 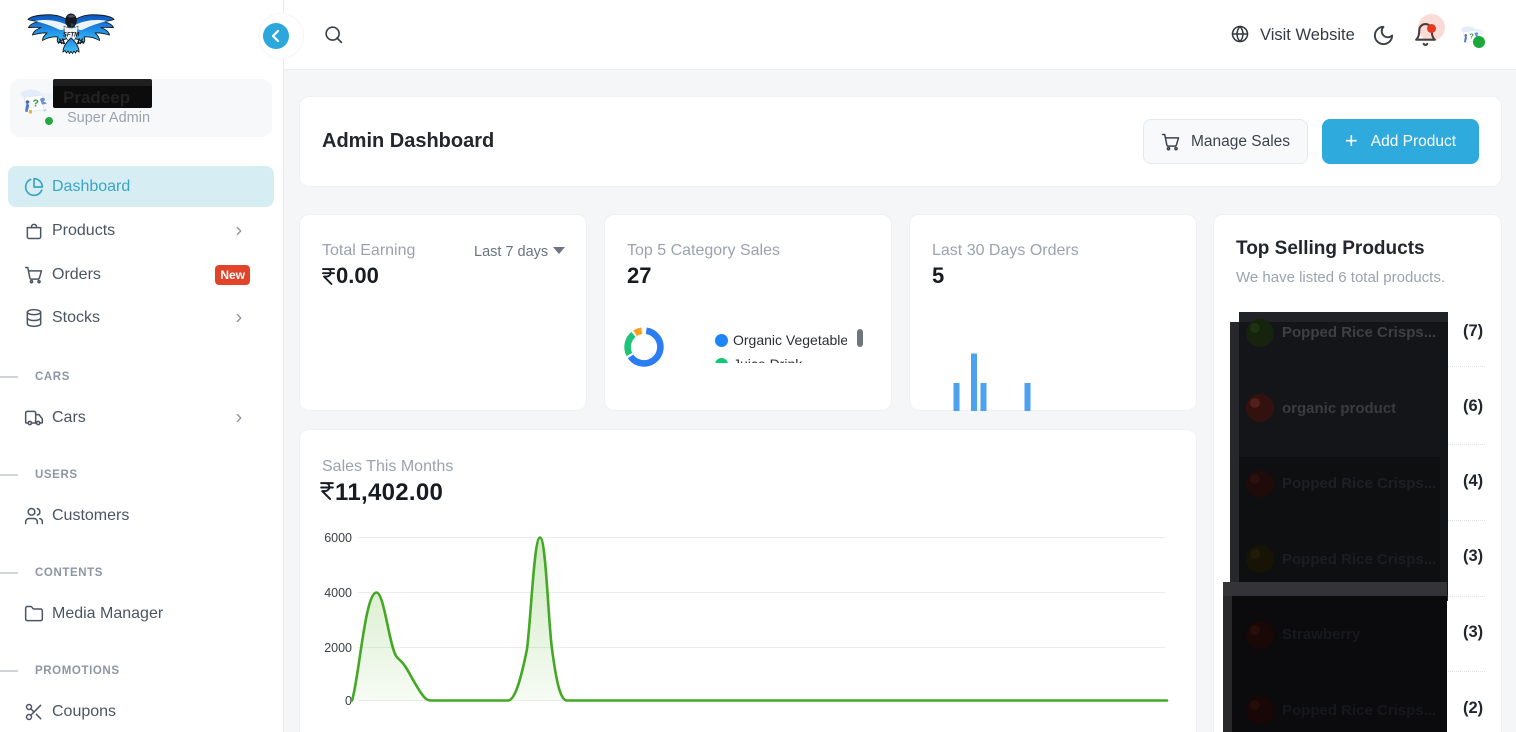 I want to click on svg-text: 0, so click(x=348, y=701).